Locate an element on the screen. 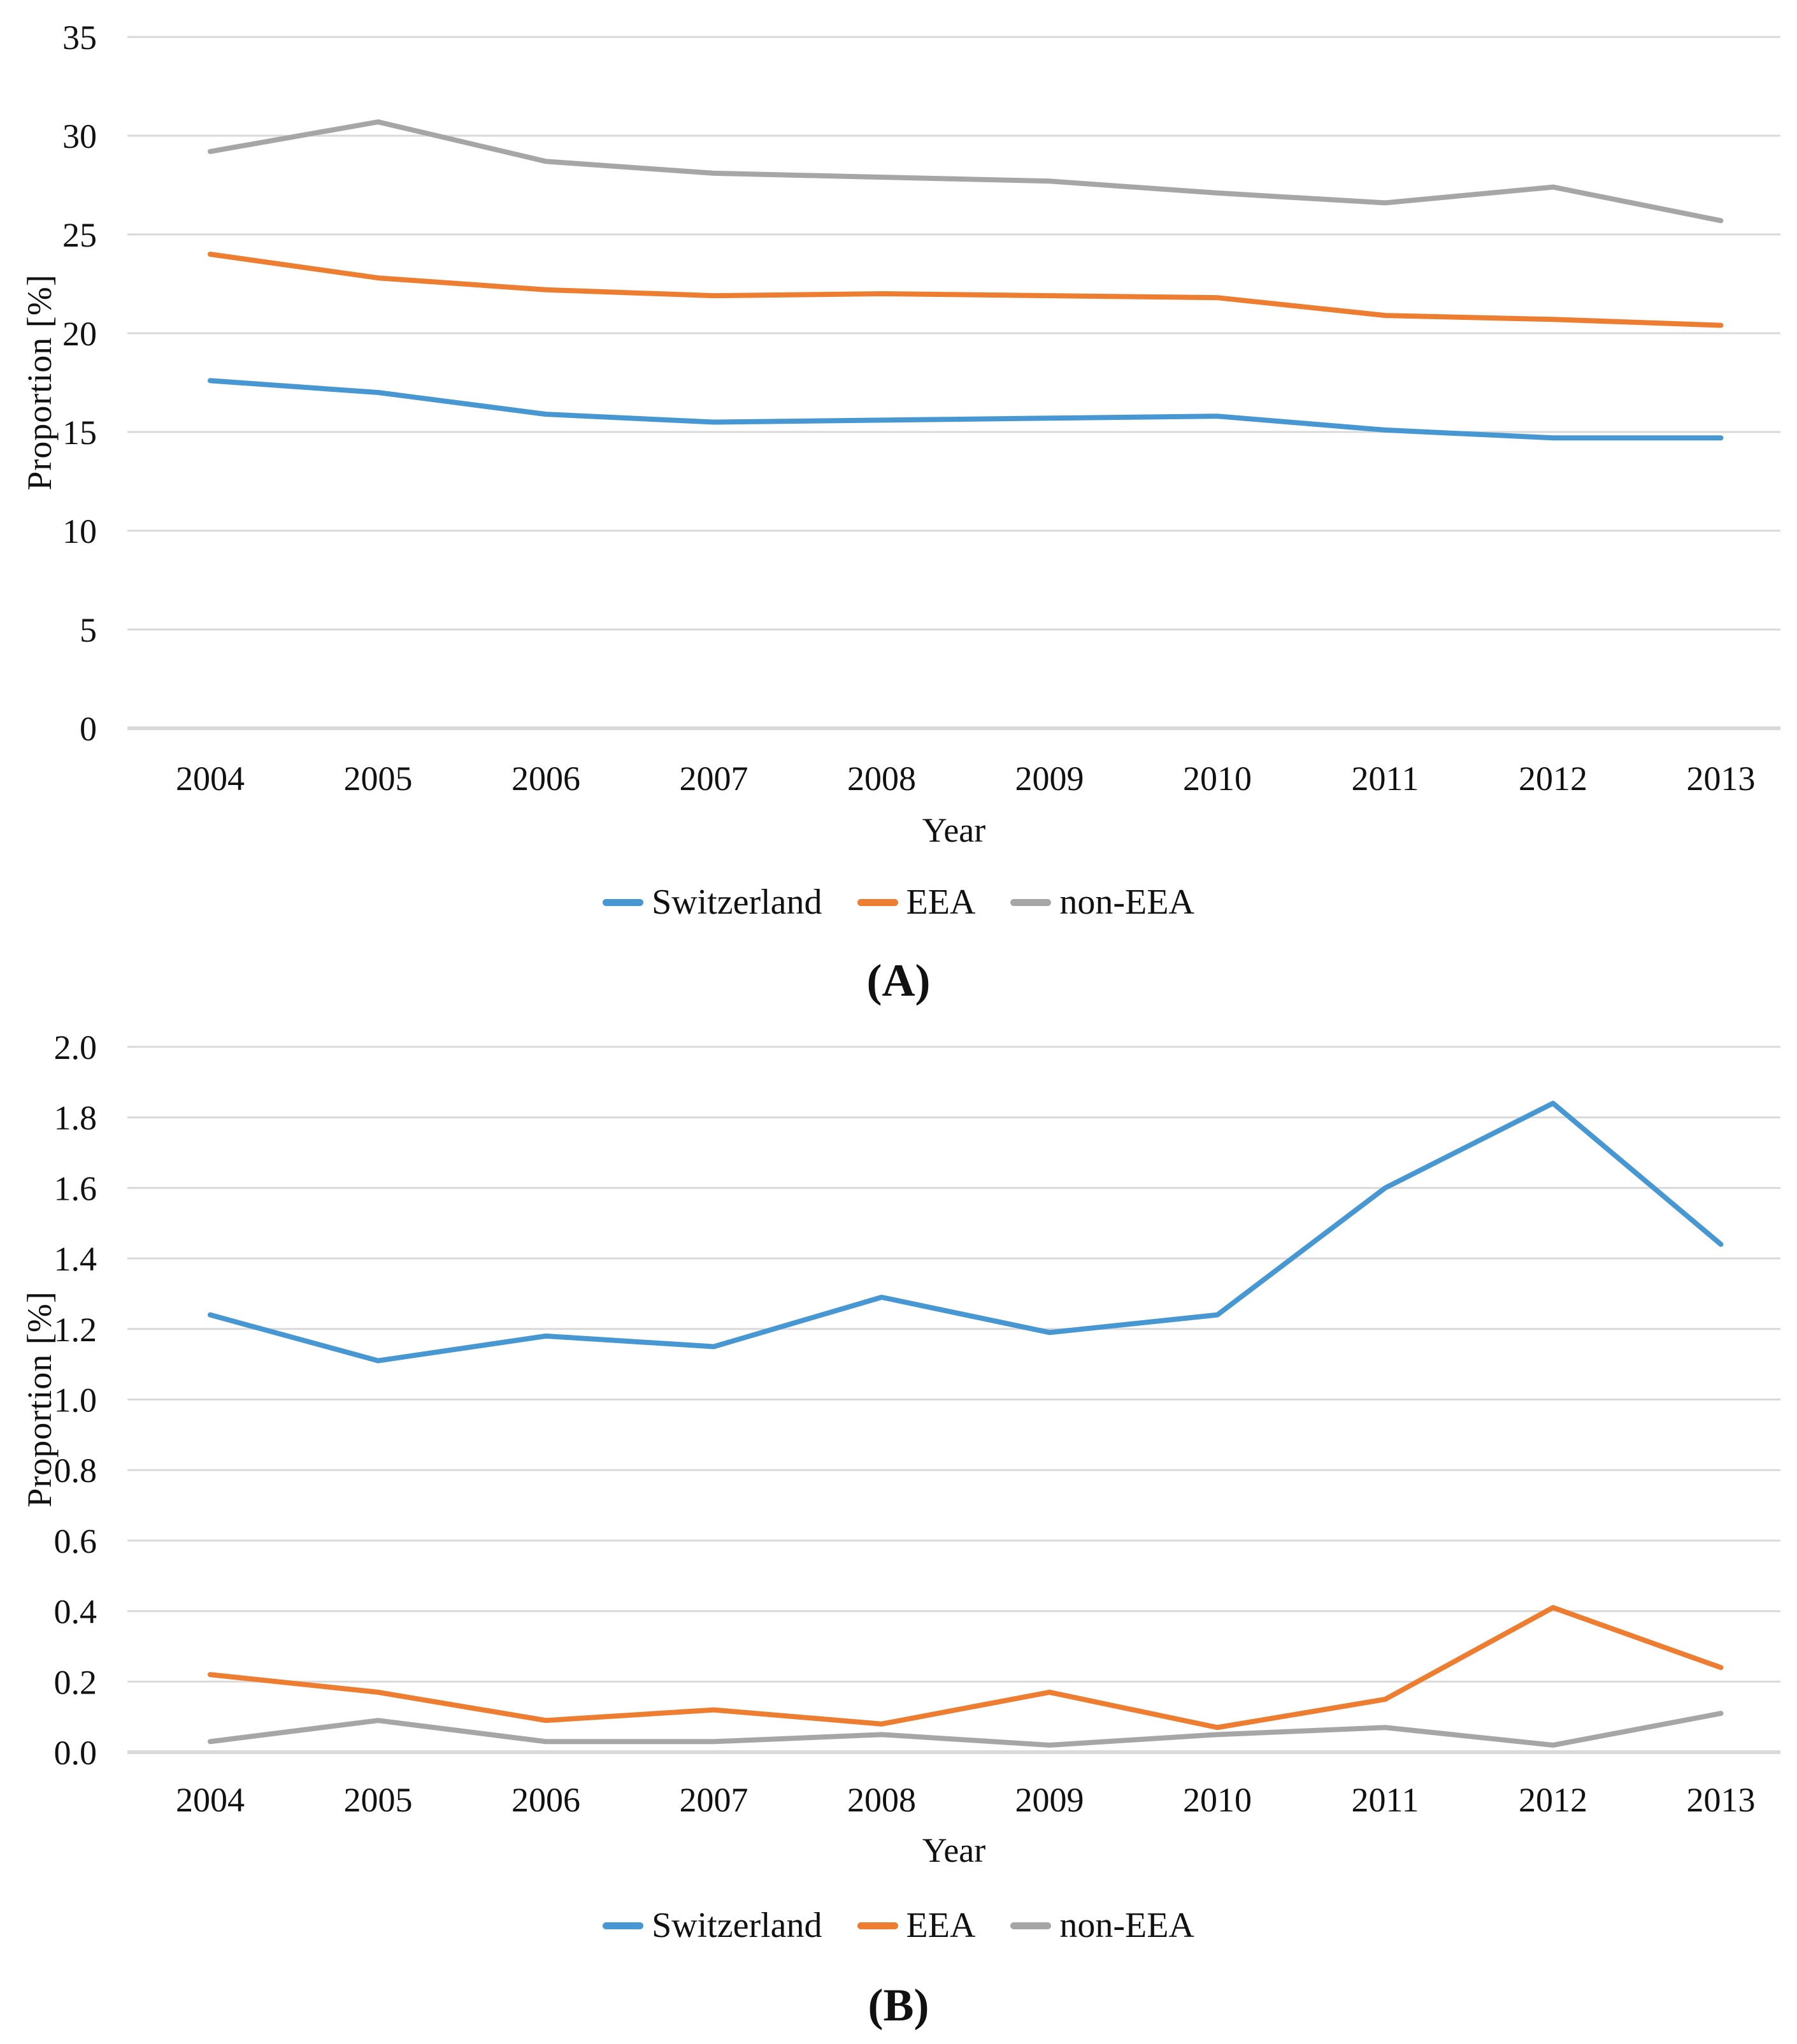 This screenshot has height=2044, width=1797. panel-b-label: (B) is located at coordinates (898, 2006).